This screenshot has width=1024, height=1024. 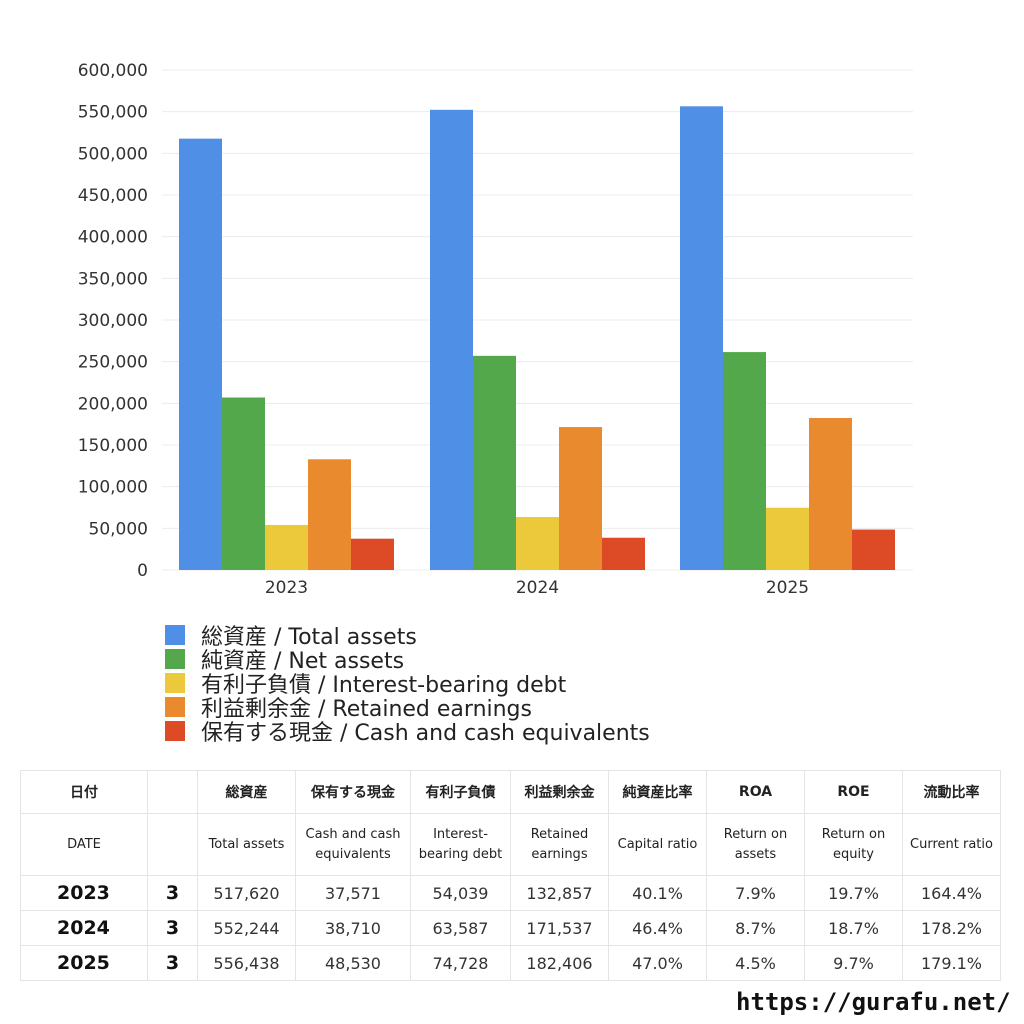 What do you see at coordinates (657, 792) in the screenshot?
I see `table-header-jp-cell: 純資産比率` at bounding box center [657, 792].